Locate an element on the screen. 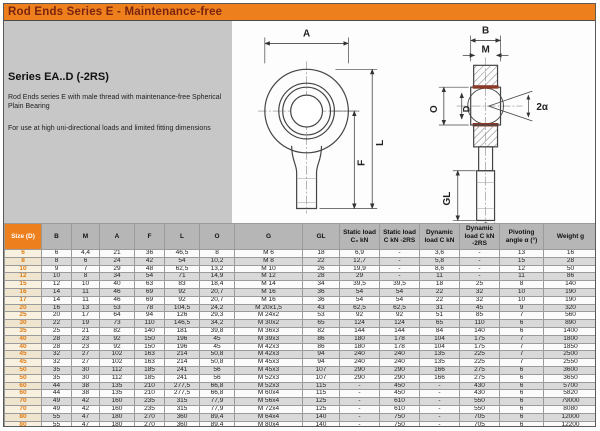 The image size is (600, 431). table-cell: 28 is located at coordinates (569, 261).